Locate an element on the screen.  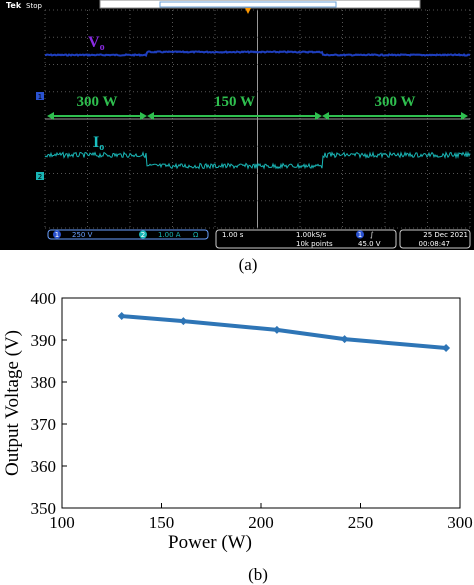
x-tick-label: 250 is located at coordinates (361, 522).